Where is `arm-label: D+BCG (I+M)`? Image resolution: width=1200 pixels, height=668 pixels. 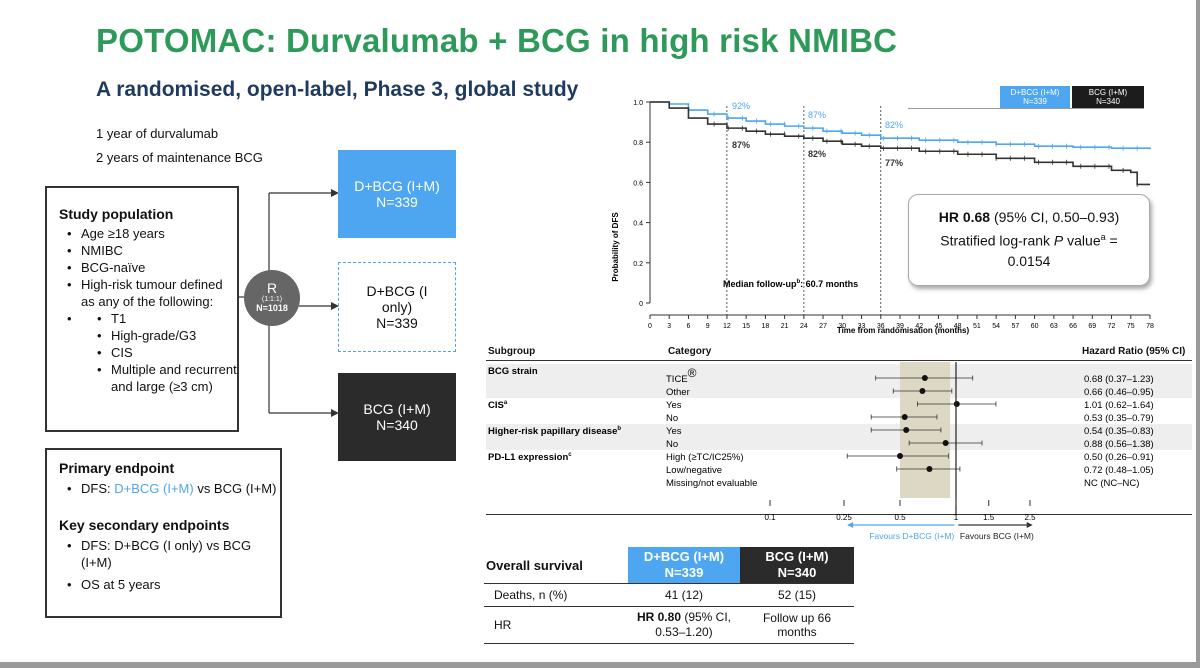
arm-label: D+BCG (I+M) is located at coordinates (397, 186).